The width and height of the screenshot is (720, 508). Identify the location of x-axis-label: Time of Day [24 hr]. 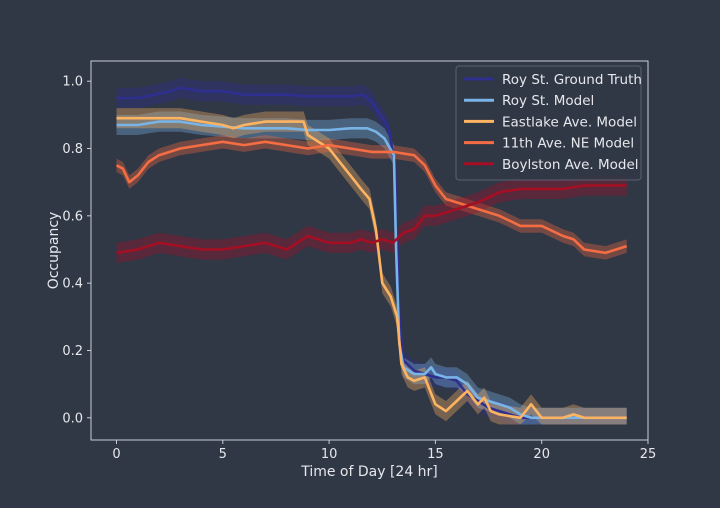
(369, 472).